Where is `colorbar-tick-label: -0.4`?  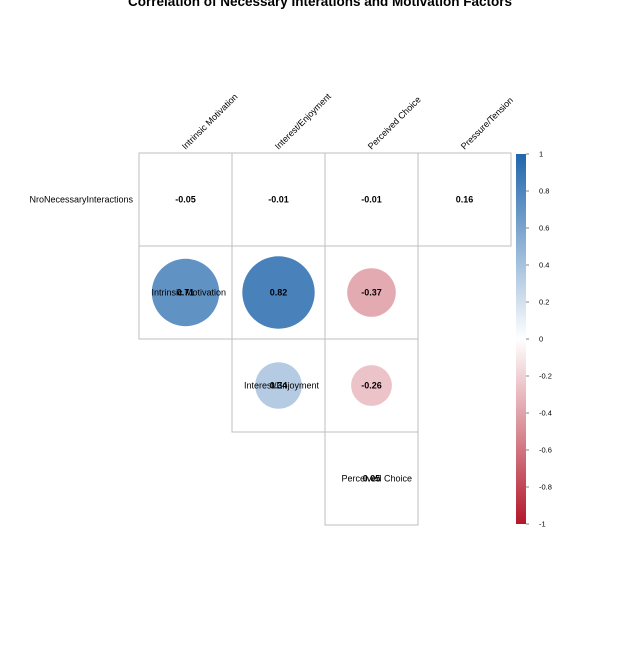
colorbar-tick-label: -0.4 is located at coordinates (545, 413).